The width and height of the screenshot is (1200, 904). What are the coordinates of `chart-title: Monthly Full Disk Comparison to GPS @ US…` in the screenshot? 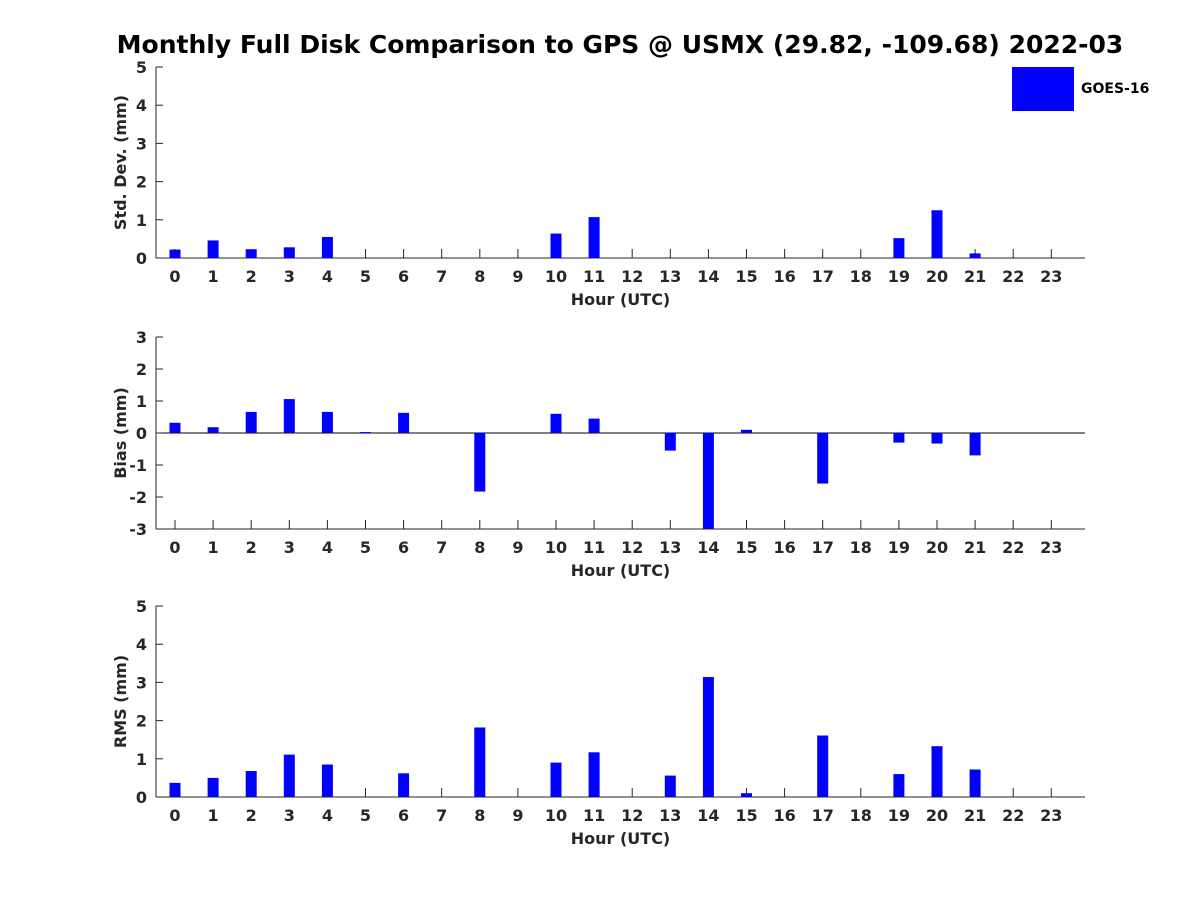 It's located at (620, 44).